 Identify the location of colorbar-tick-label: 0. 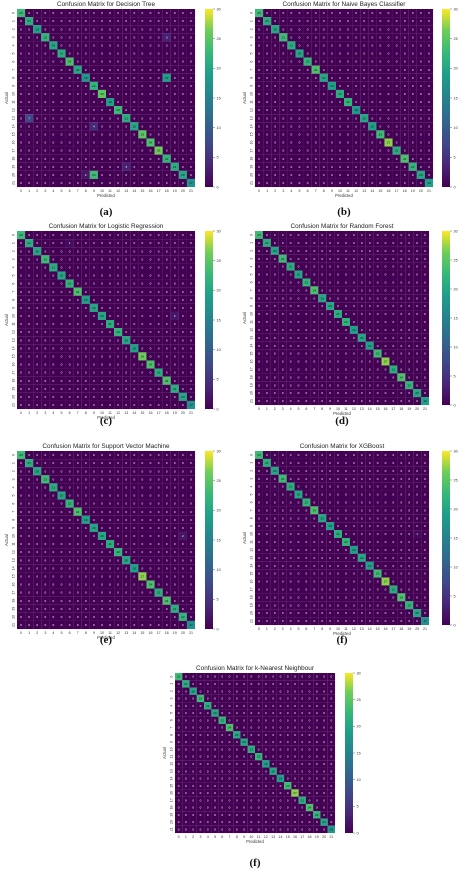
(455, 405).